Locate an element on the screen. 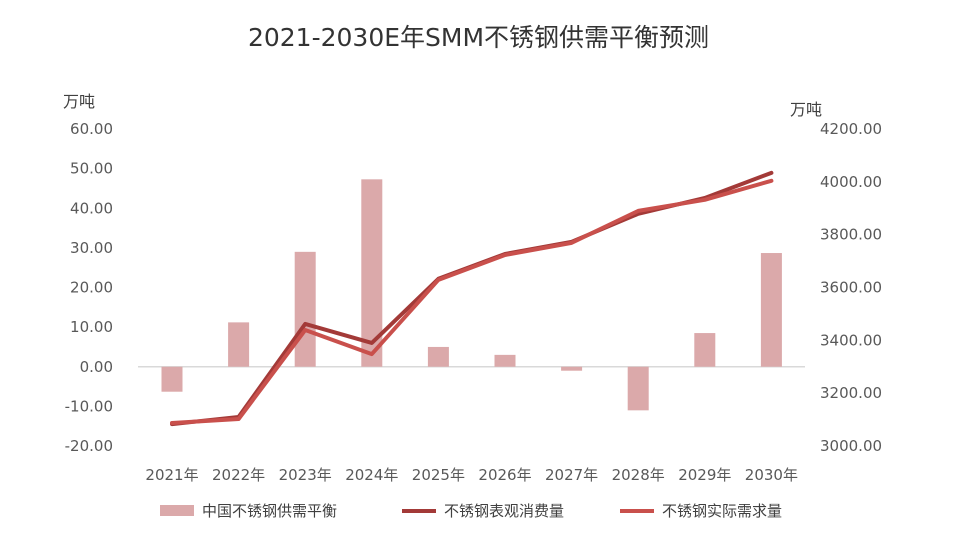  legend-label: 不锈钢表观消费量 is located at coordinates (504, 511).